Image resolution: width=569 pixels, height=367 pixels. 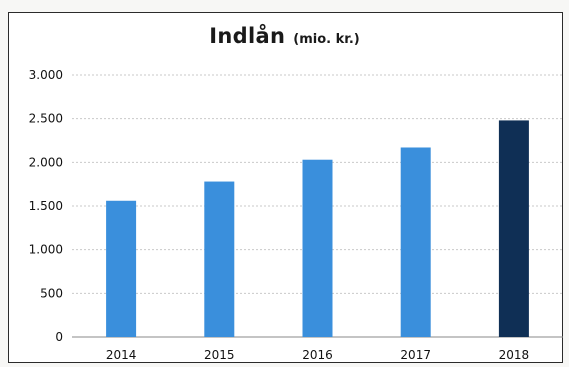 I want to click on x-tick-label: 2015, so click(x=219, y=355).